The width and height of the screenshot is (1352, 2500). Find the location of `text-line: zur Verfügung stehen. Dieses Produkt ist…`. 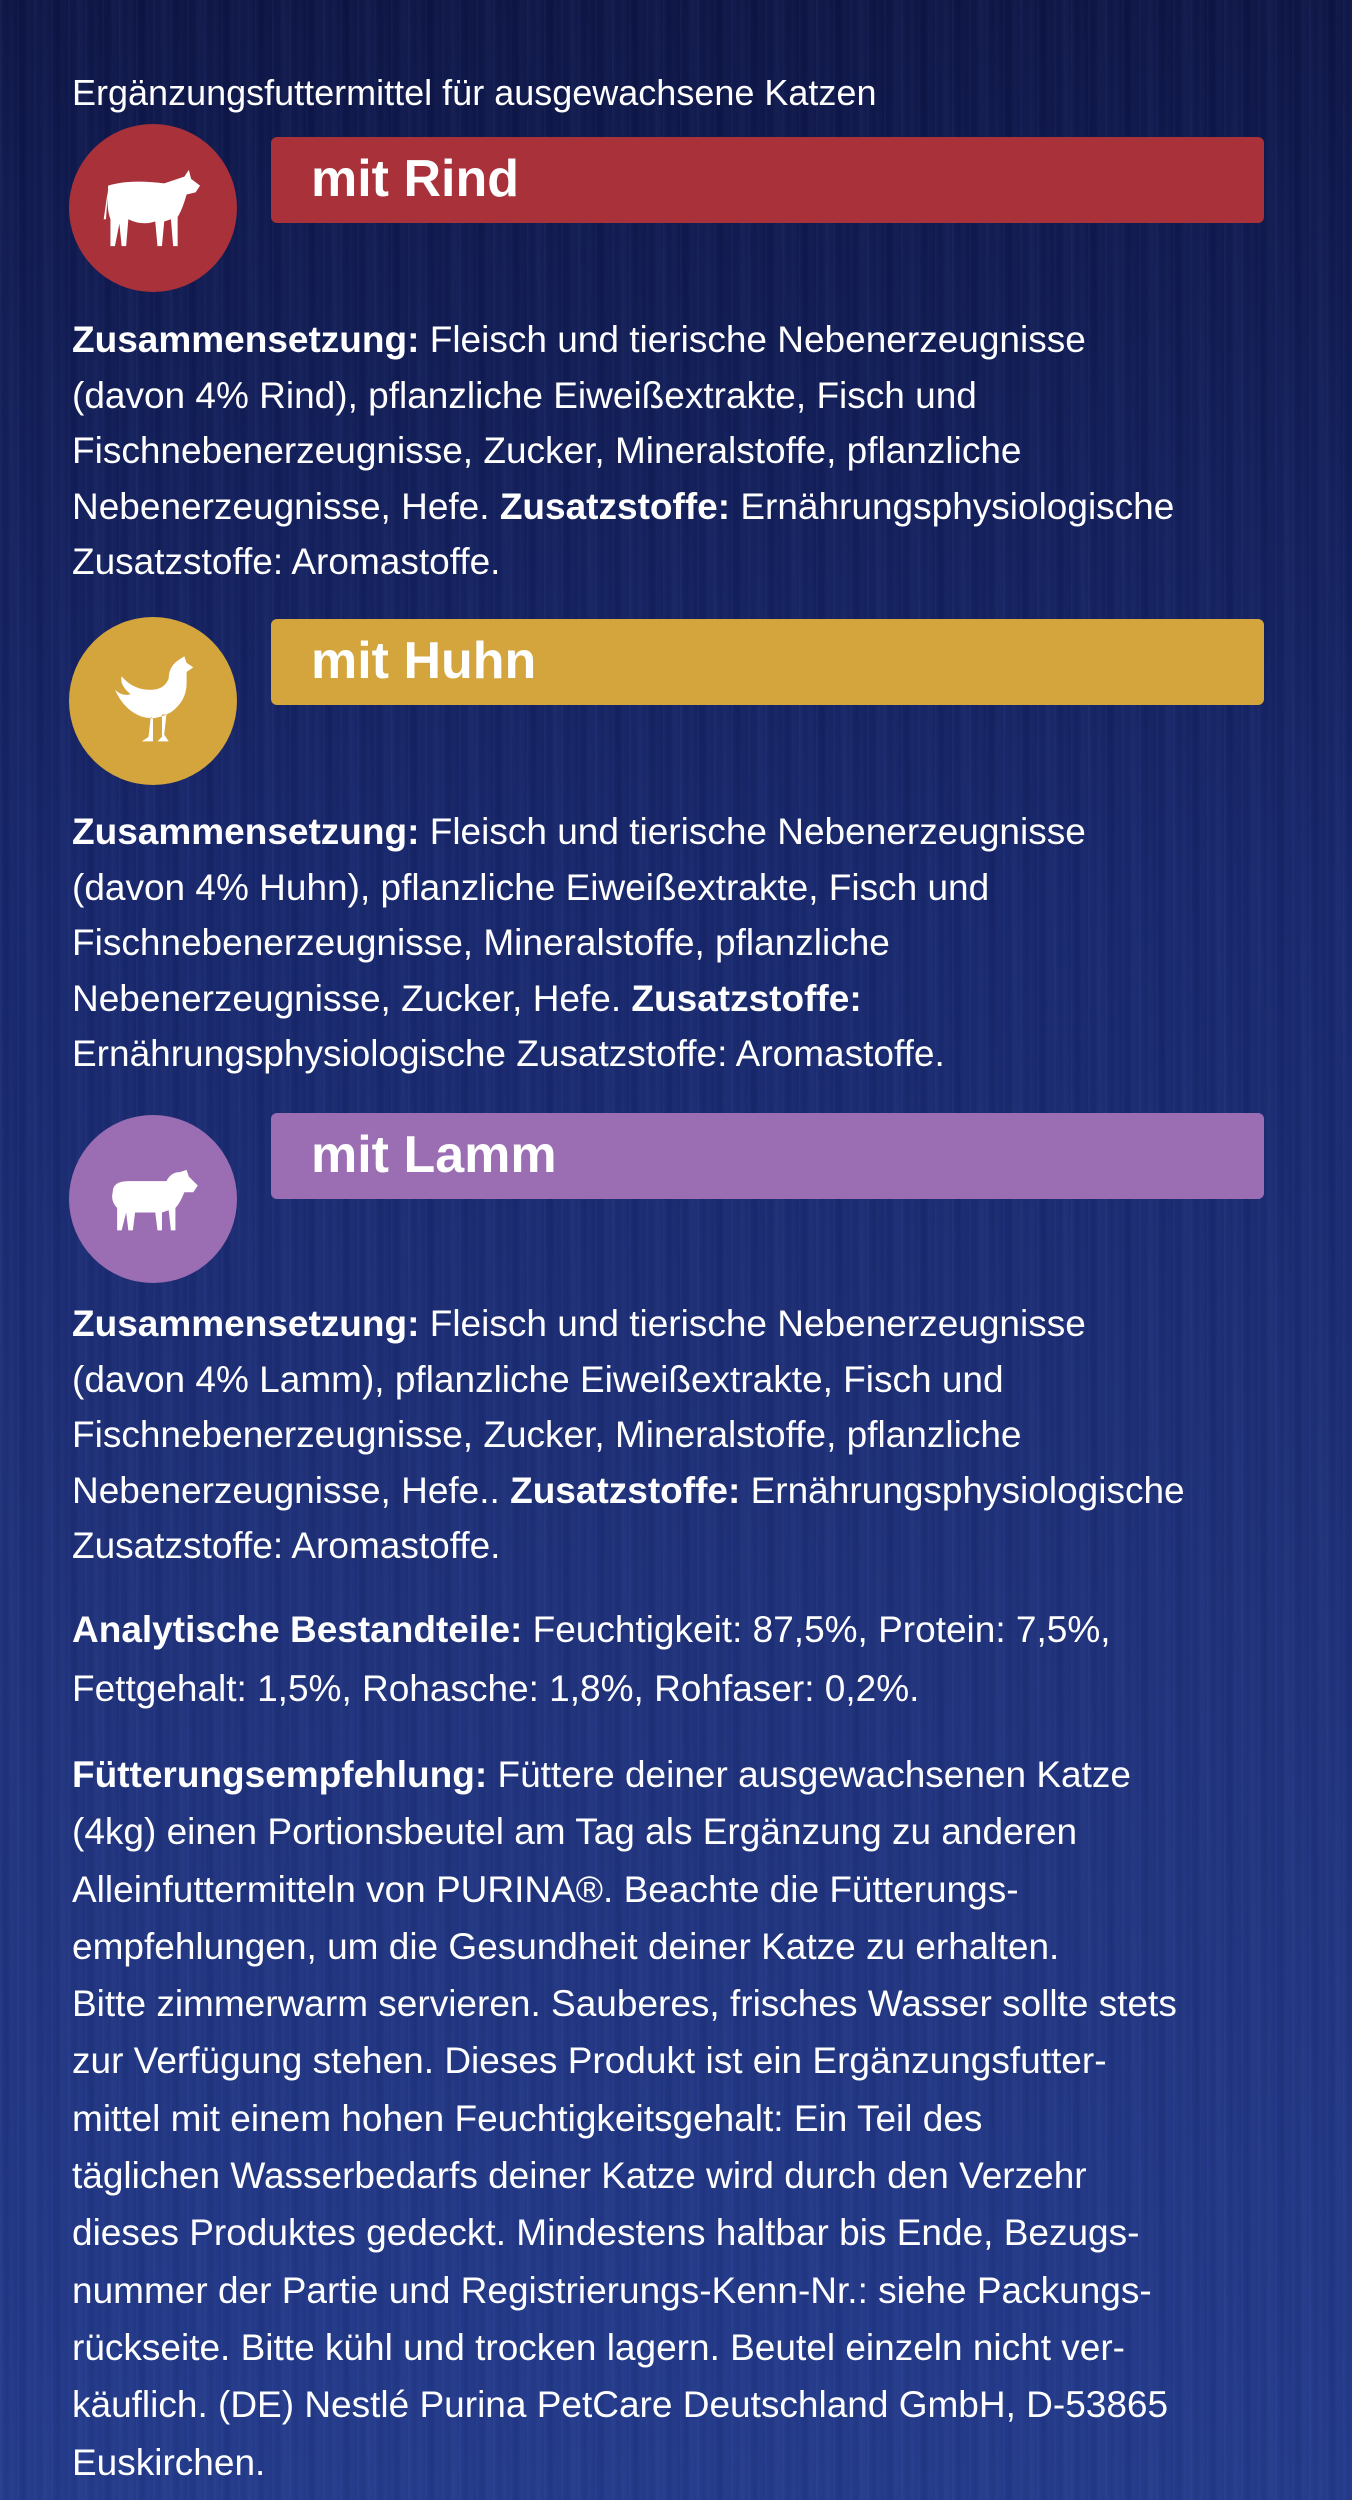

text-line: zur Verfügung stehen. Dieses Produkt ist… is located at coordinates (672, 2060).